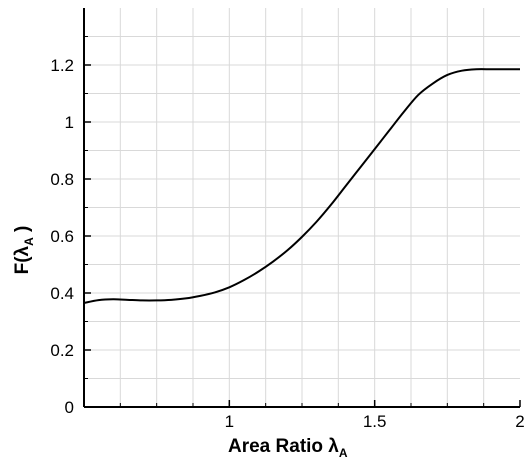  Describe the element at coordinates (375, 421) in the screenshot. I see `x-tick-label: 1.5` at that location.